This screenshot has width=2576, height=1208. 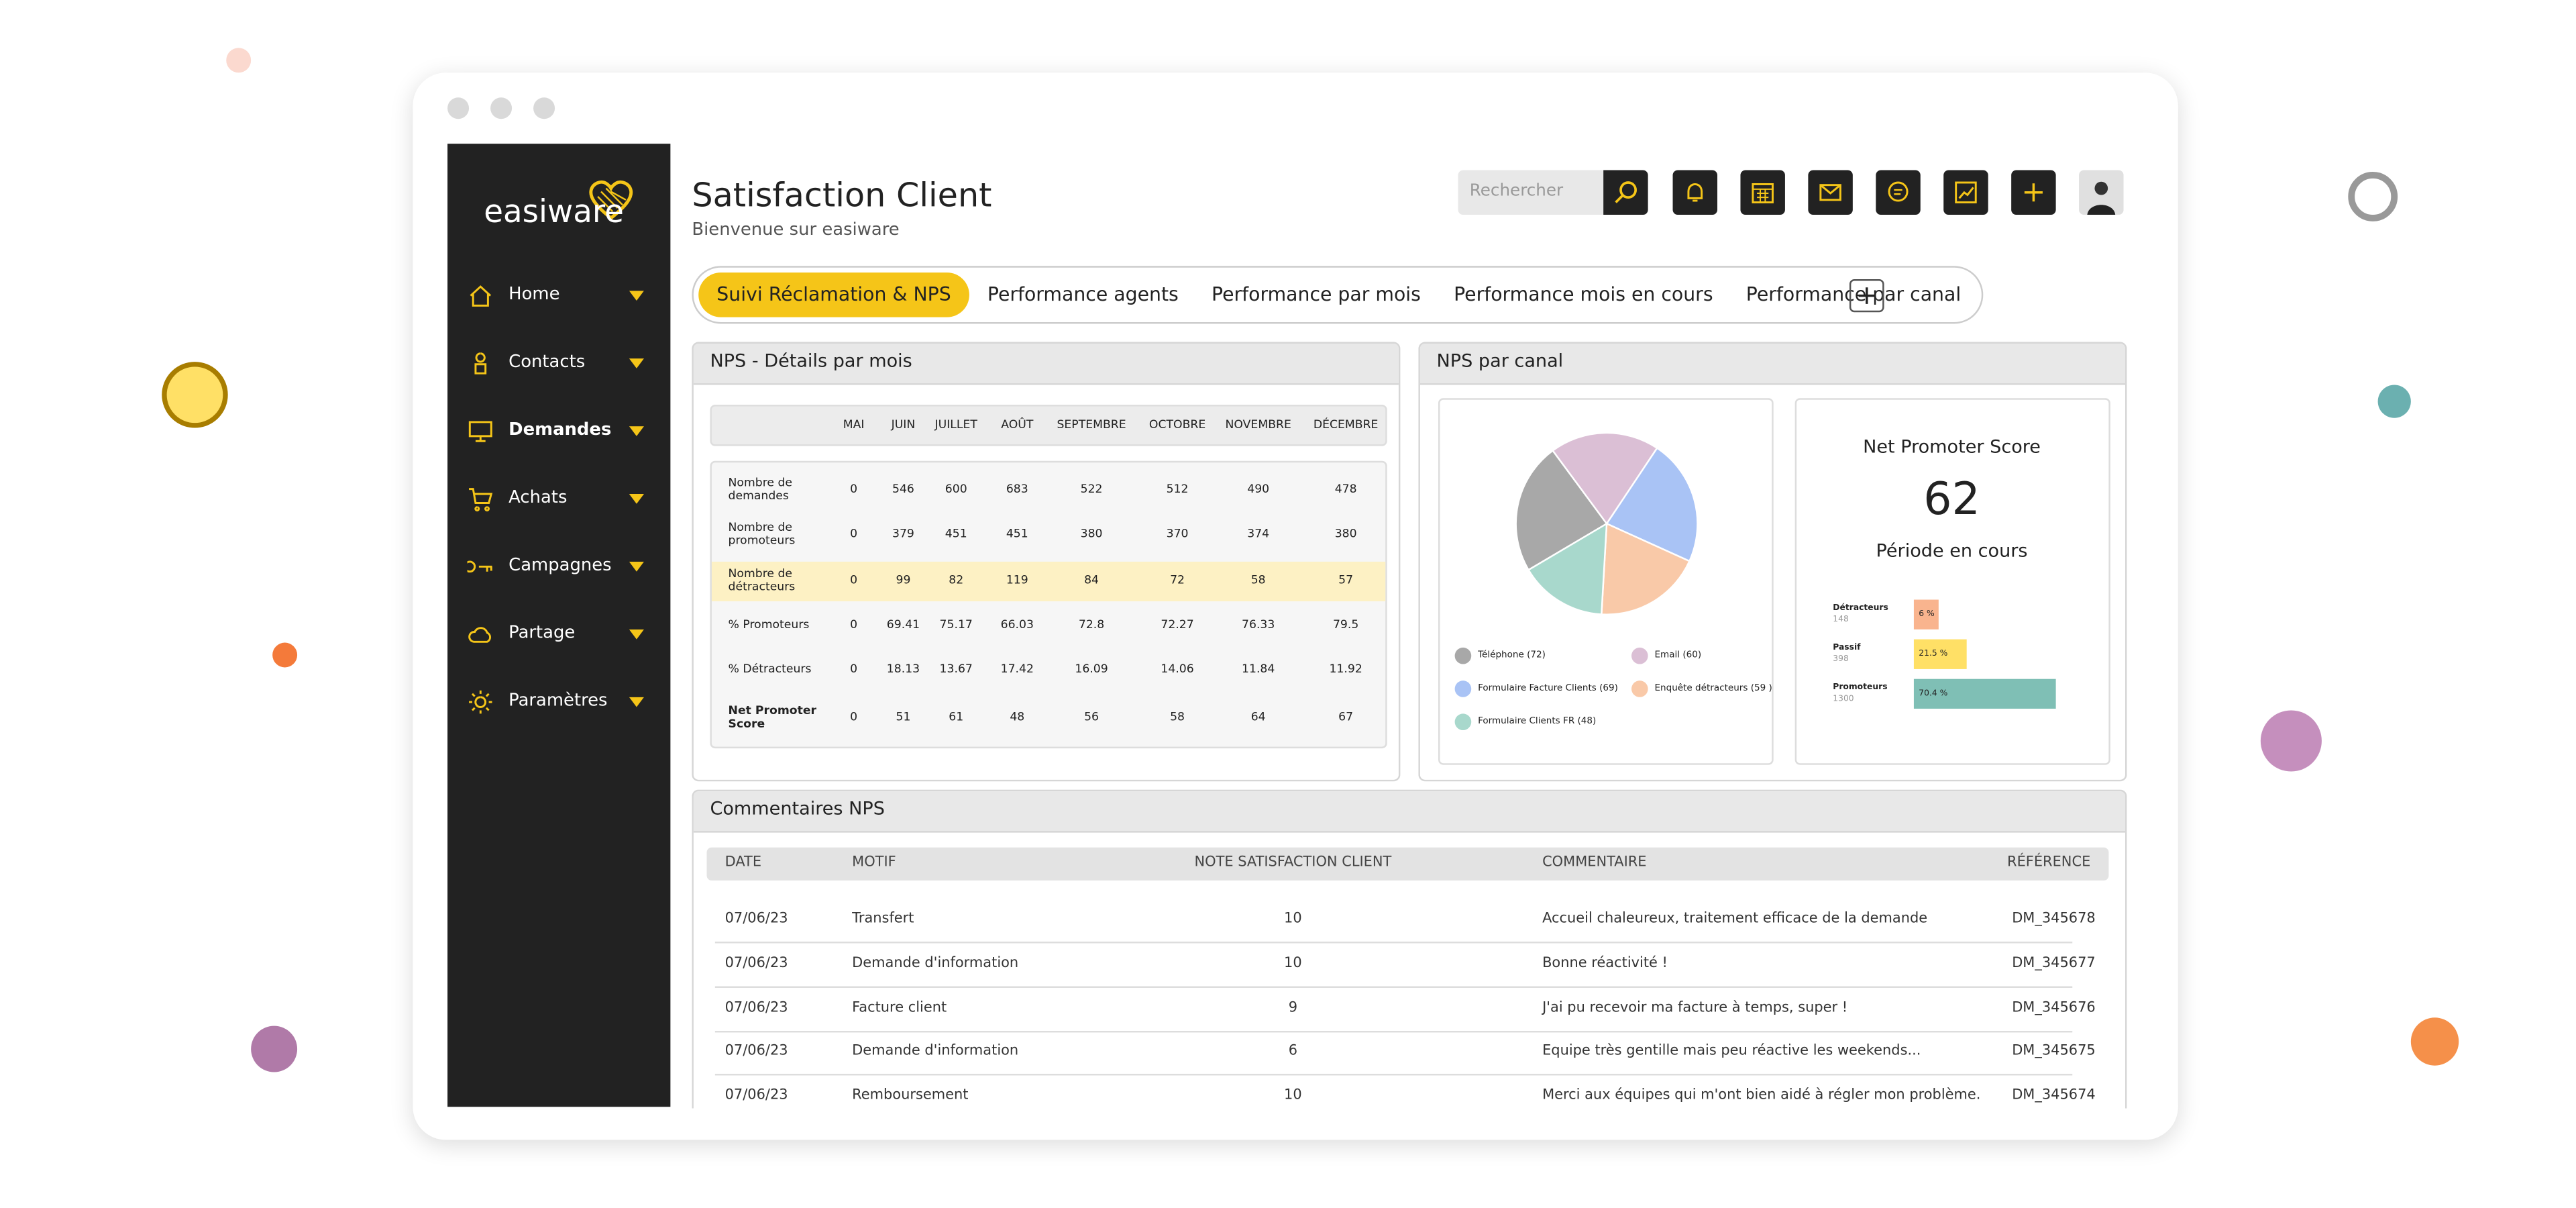 I want to click on column-header: COMMENTAIRE, so click(x=1594, y=863).